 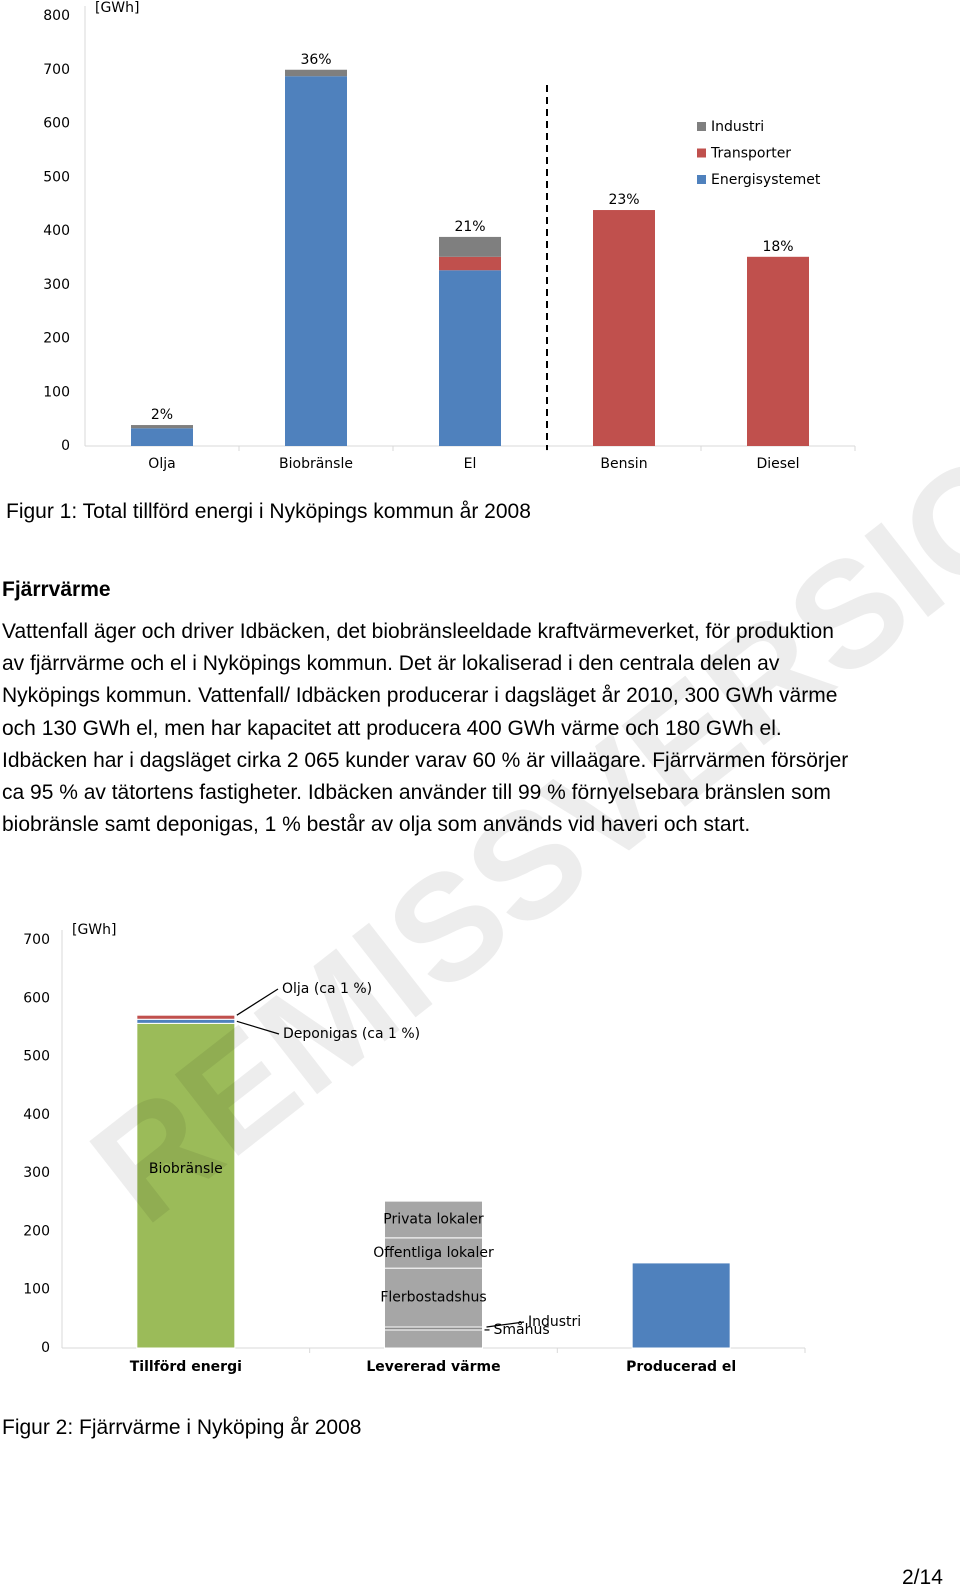 What do you see at coordinates (56, 16) in the screenshot?
I see `y-tick-label: 800` at bounding box center [56, 16].